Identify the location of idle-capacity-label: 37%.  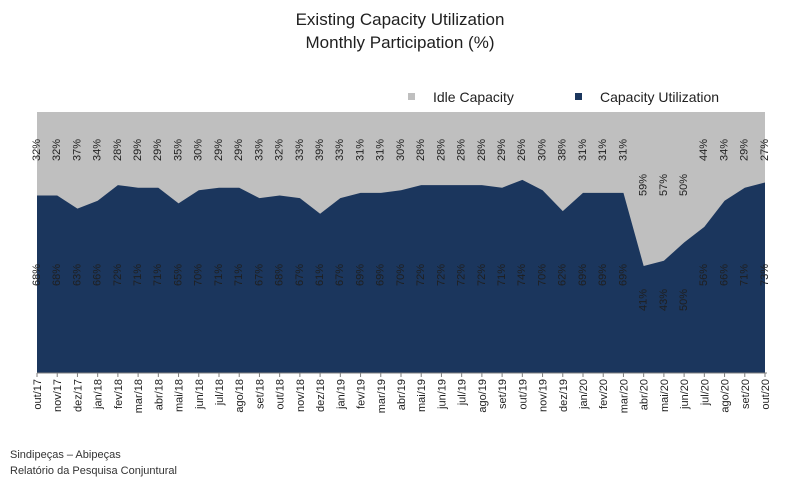
(77, 150).